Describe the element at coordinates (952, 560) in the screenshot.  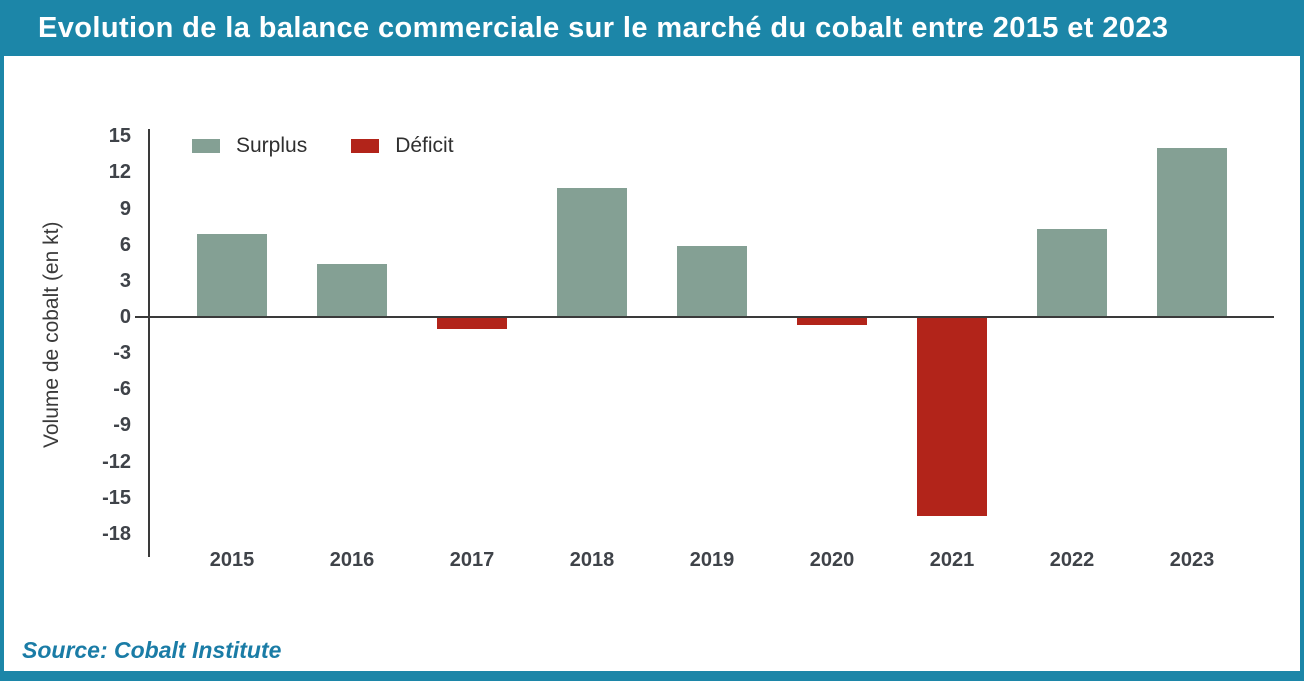
I see `x-tick-label-2021: 2021` at that location.